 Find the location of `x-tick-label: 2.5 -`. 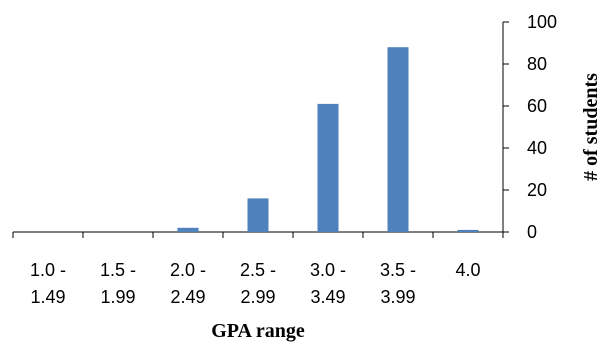

x-tick-label: 2.5 - is located at coordinates (258, 270).